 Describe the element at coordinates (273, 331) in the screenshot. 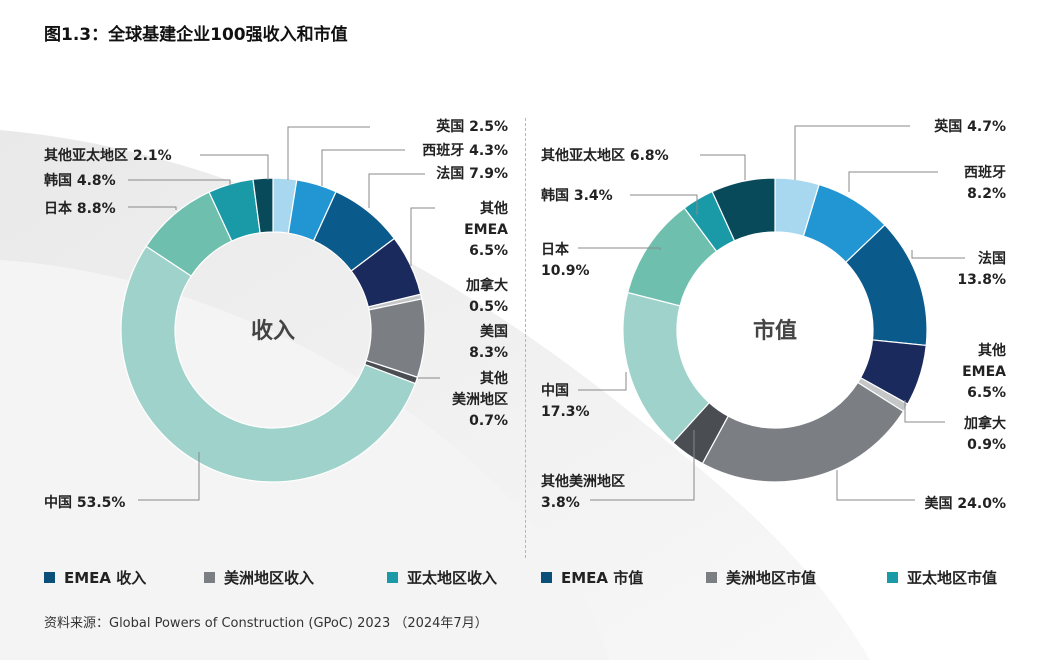

I see `donut-center-label: 收入` at that location.